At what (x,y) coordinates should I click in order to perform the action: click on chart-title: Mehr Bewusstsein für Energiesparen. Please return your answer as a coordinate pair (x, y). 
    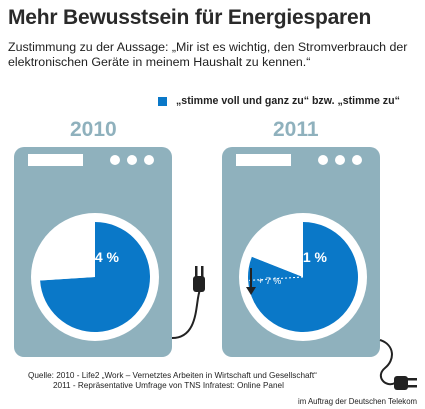
    Looking at the image, I should click on (190, 17).